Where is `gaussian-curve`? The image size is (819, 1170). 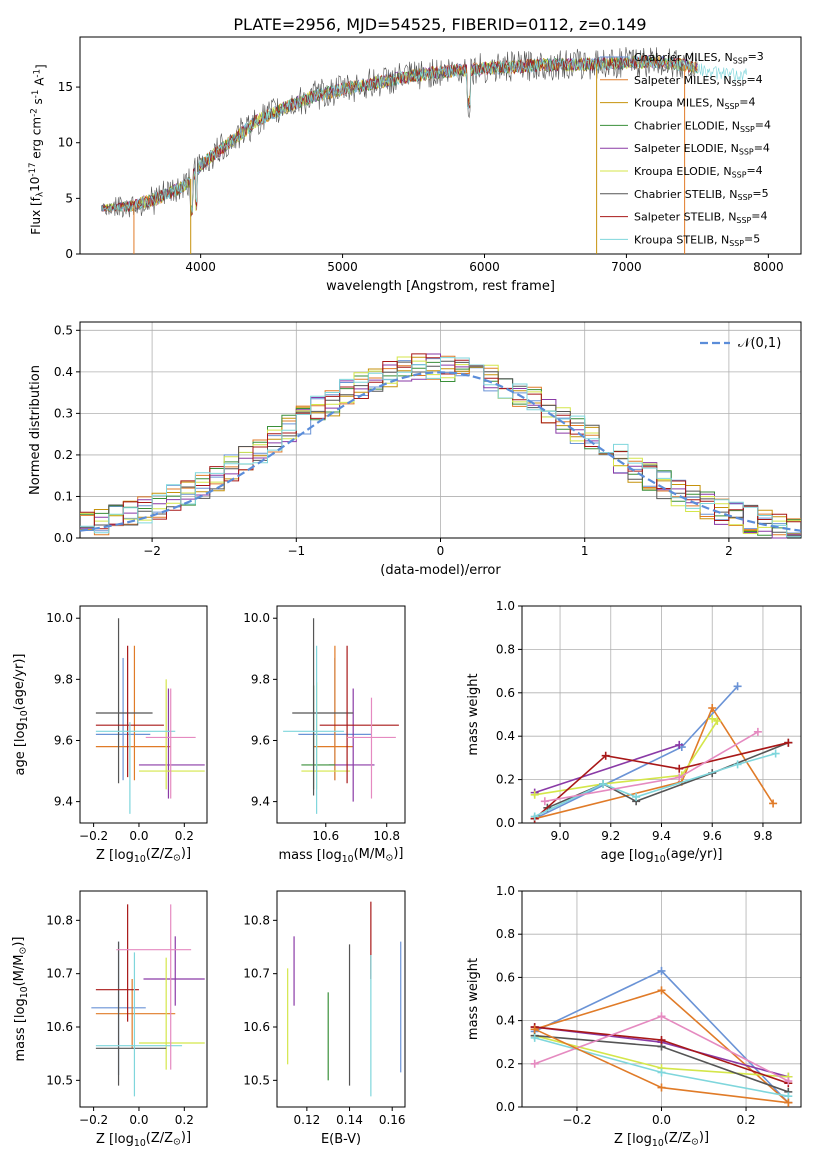
gaussian-curve is located at coordinates (440, 451).